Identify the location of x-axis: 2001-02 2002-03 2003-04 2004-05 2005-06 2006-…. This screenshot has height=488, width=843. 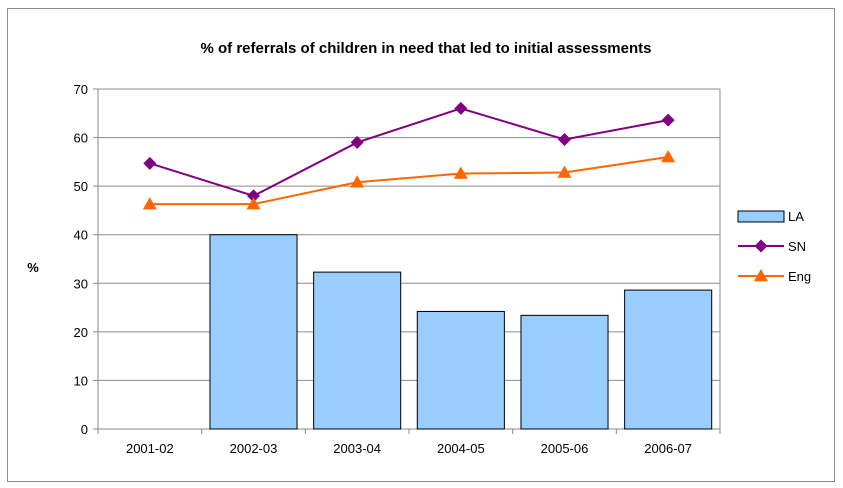
(409, 442).